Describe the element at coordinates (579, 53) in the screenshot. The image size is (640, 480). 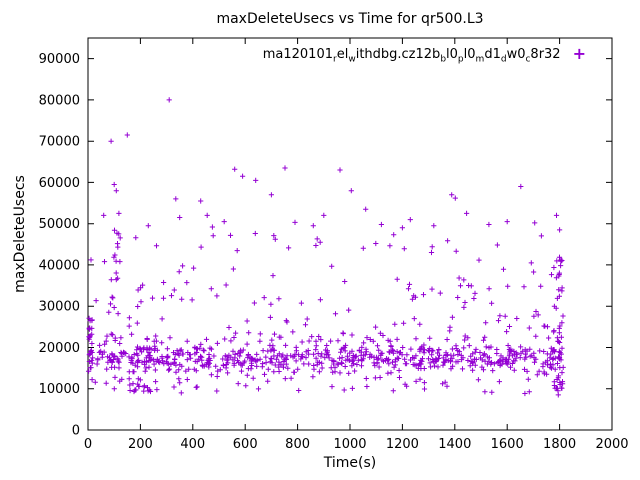
I see `legend-plus-marker-icon: +` at that location.